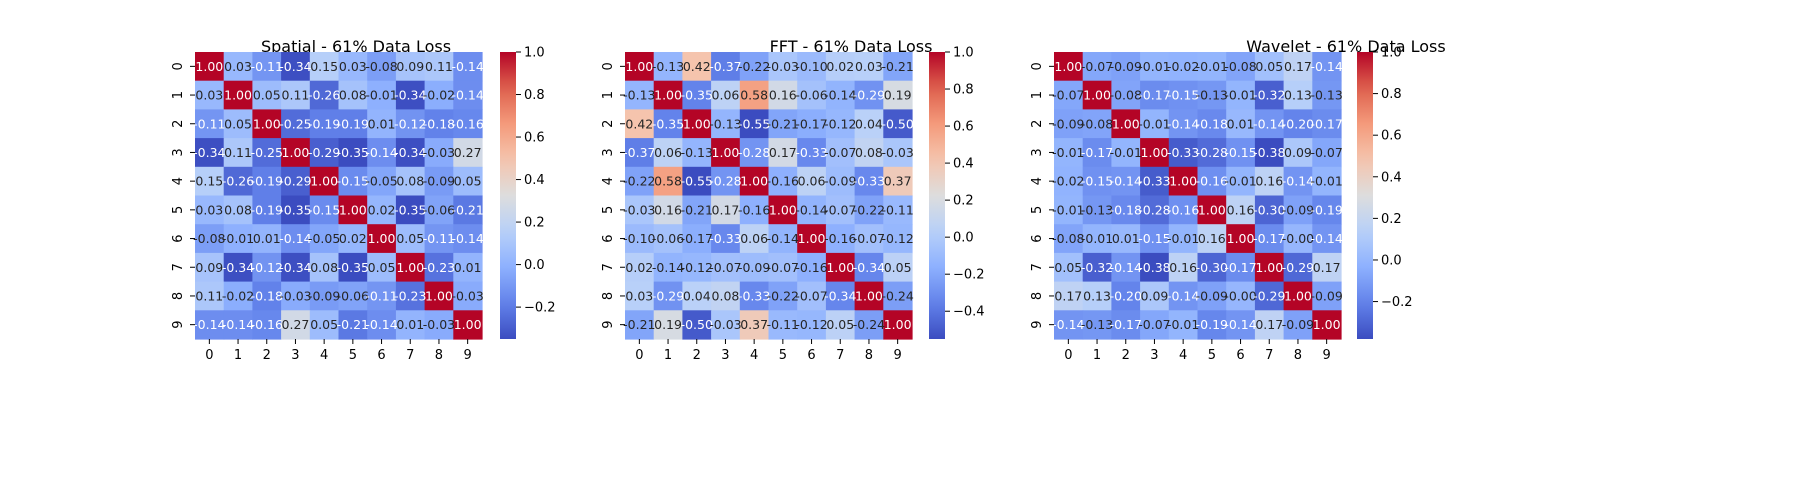  What do you see at coordinates (754, 123) in the screenshot?
I see `cell-value: -0.55` at bounding box center [754, 123].